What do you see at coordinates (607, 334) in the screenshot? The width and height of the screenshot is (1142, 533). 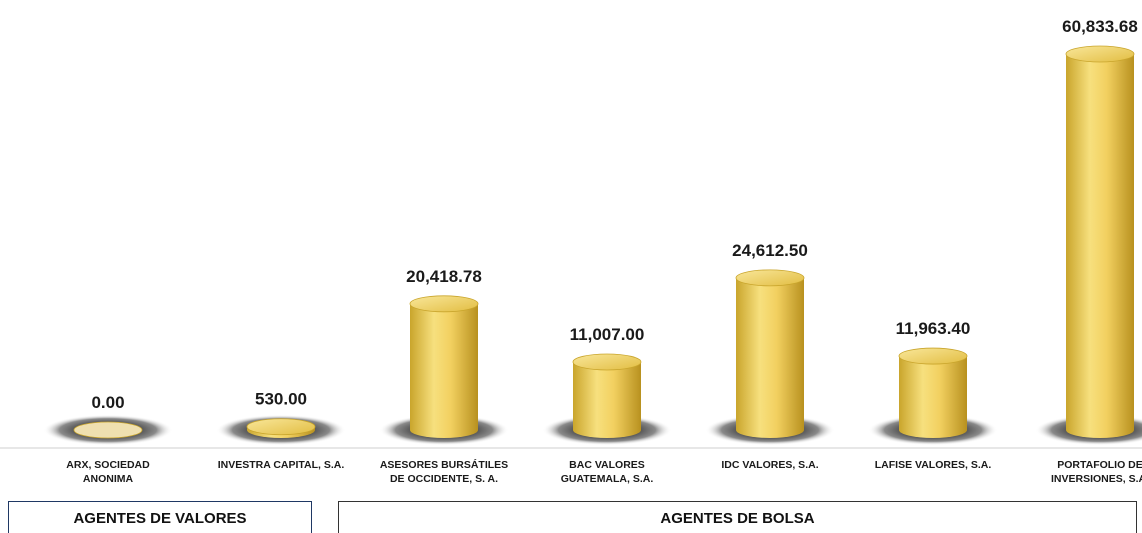 I see `data-label: 11,007.00` at bounding box center [607, 334].